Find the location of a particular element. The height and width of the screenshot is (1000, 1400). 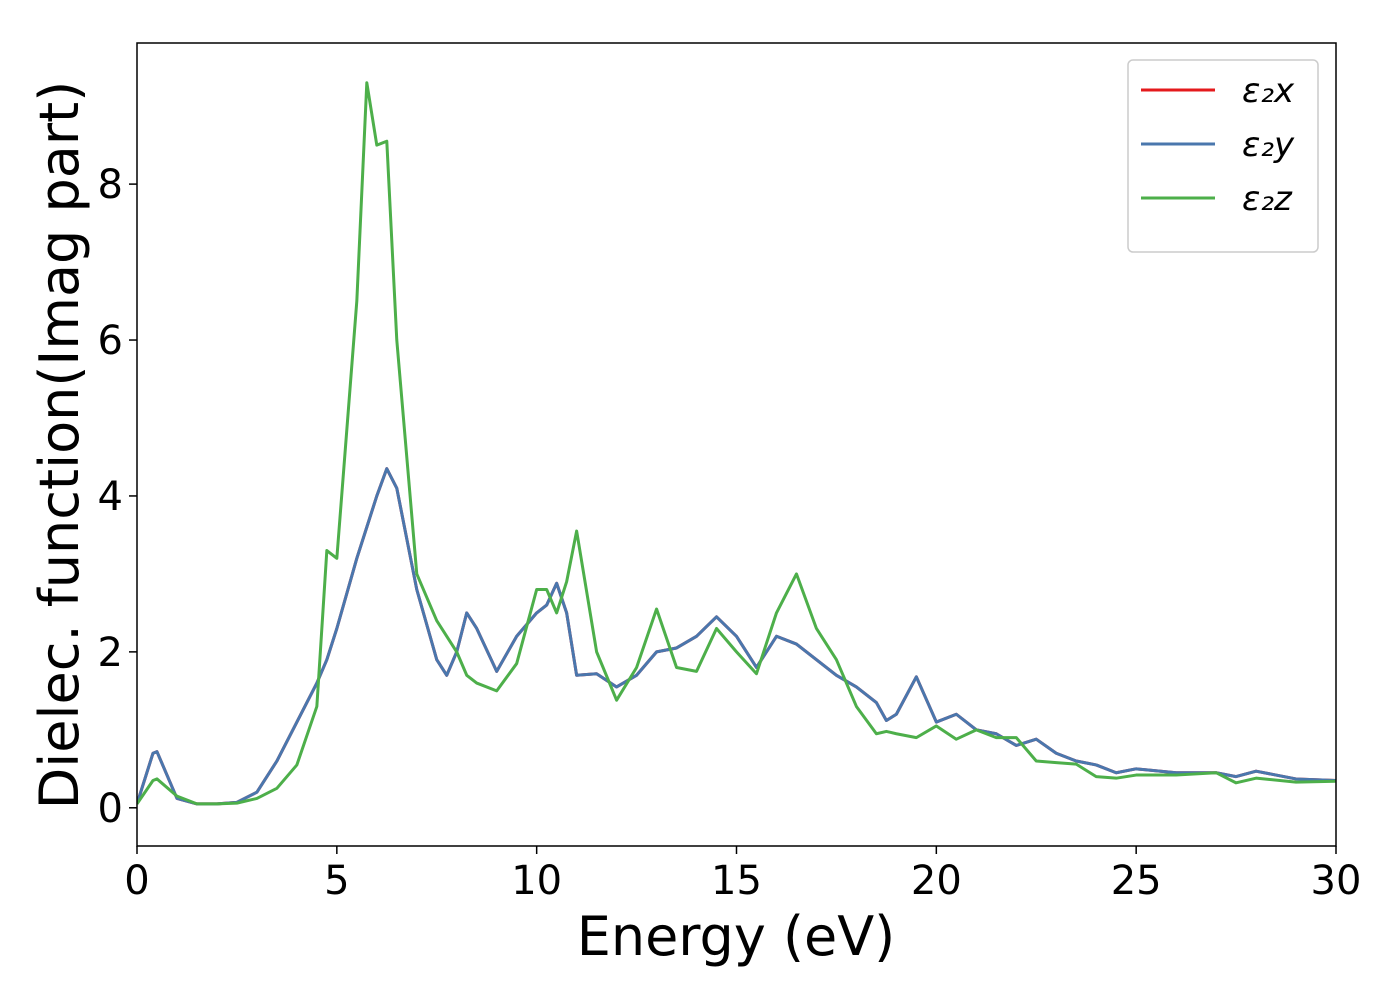

x-tick-label: 5 is located at coordinates (336, 881).